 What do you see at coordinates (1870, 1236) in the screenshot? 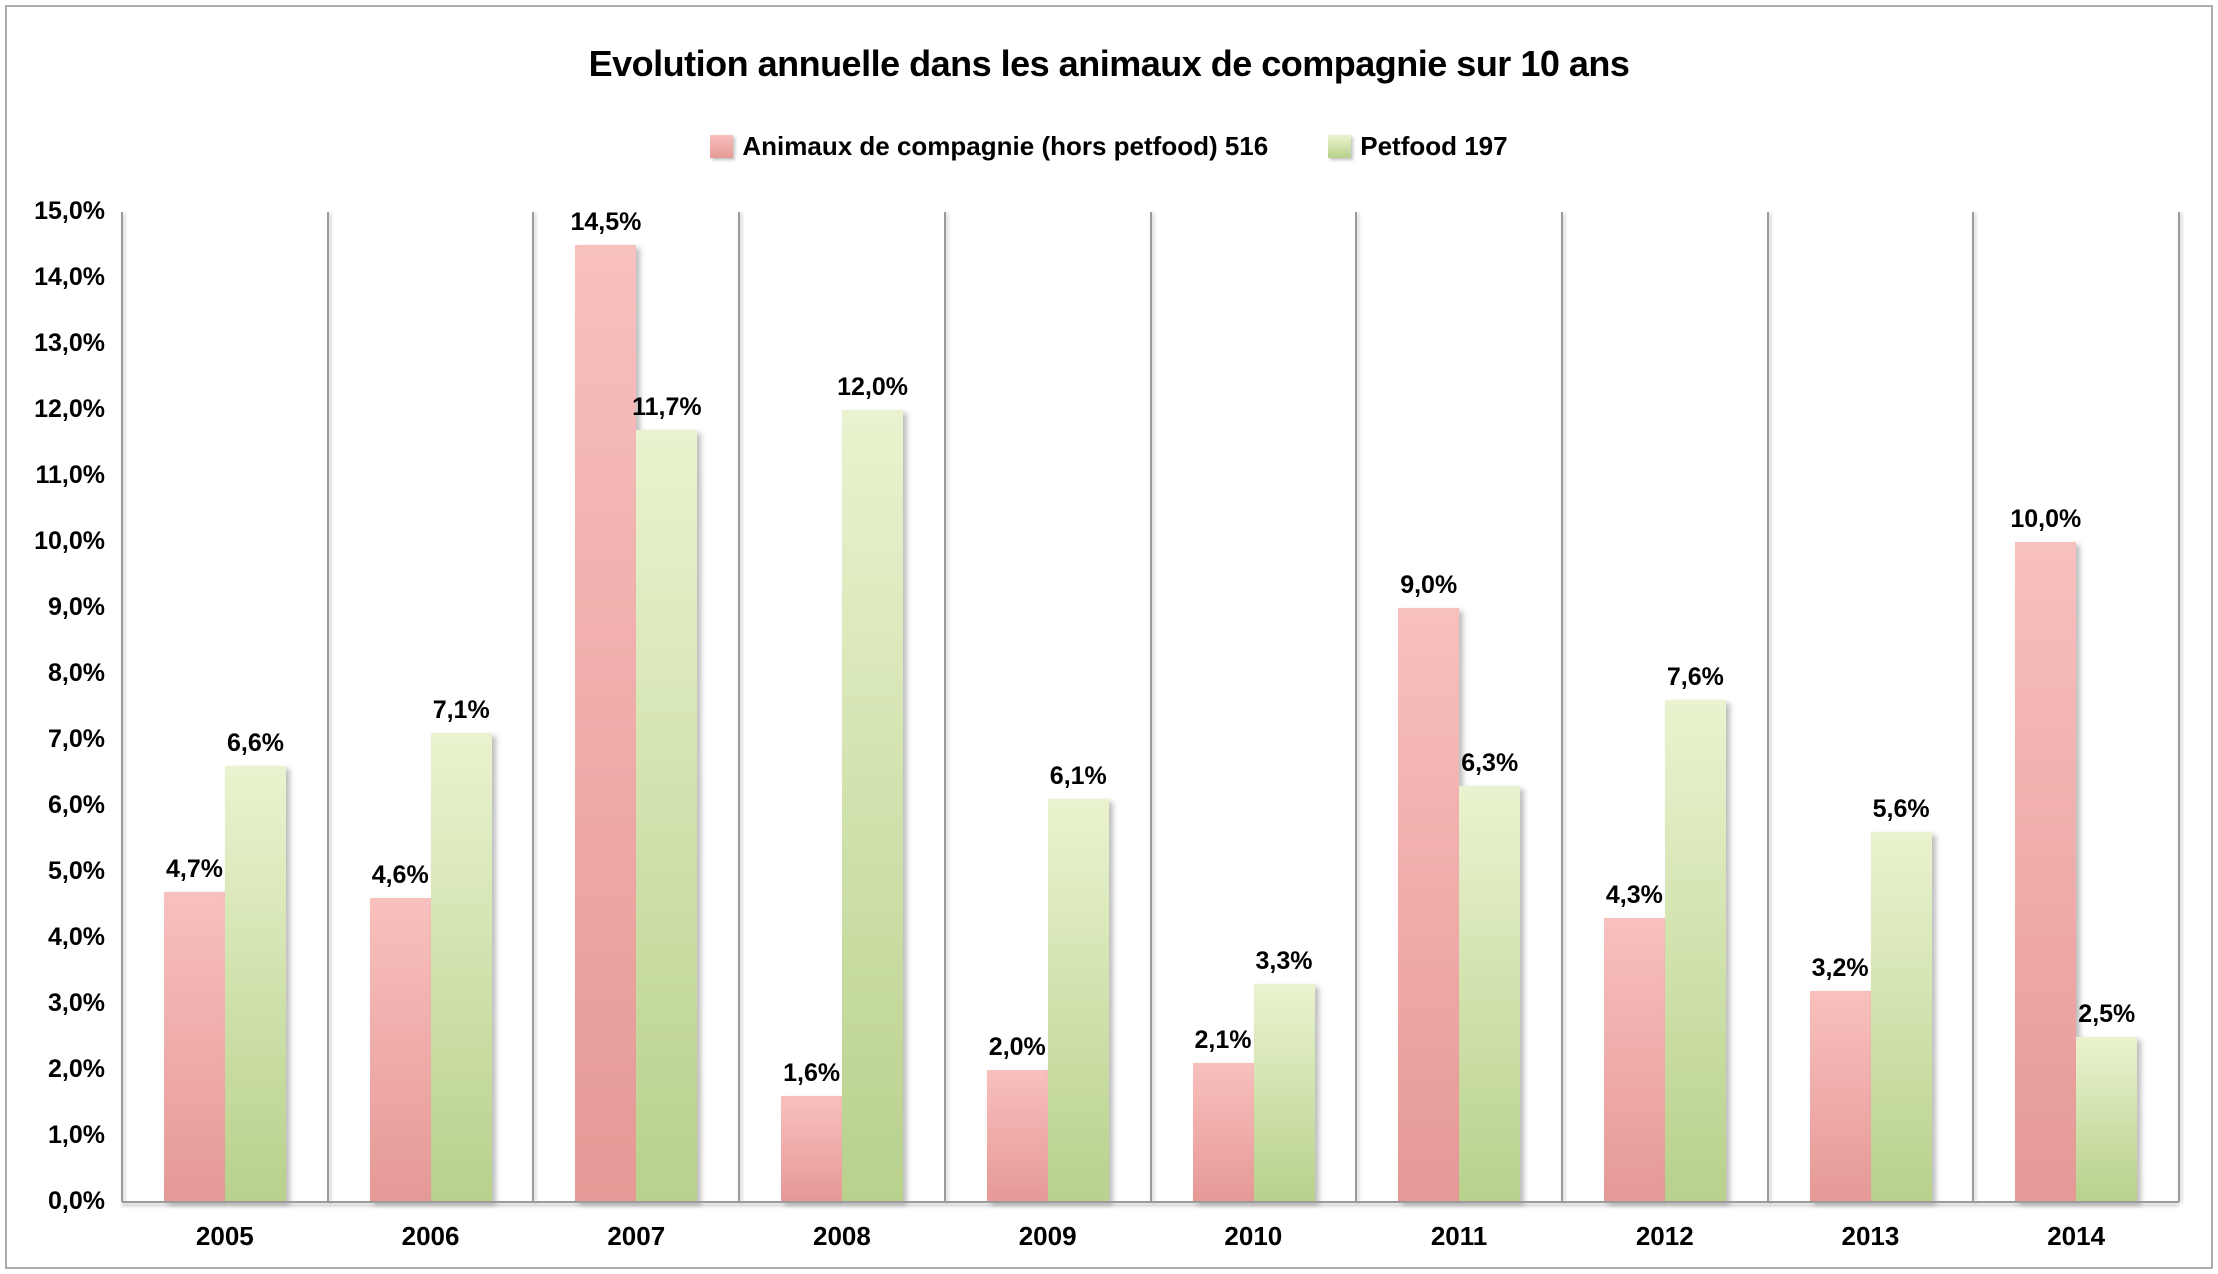
I see `x-axis-label: 2013` at bounding box center [1870, 1236].